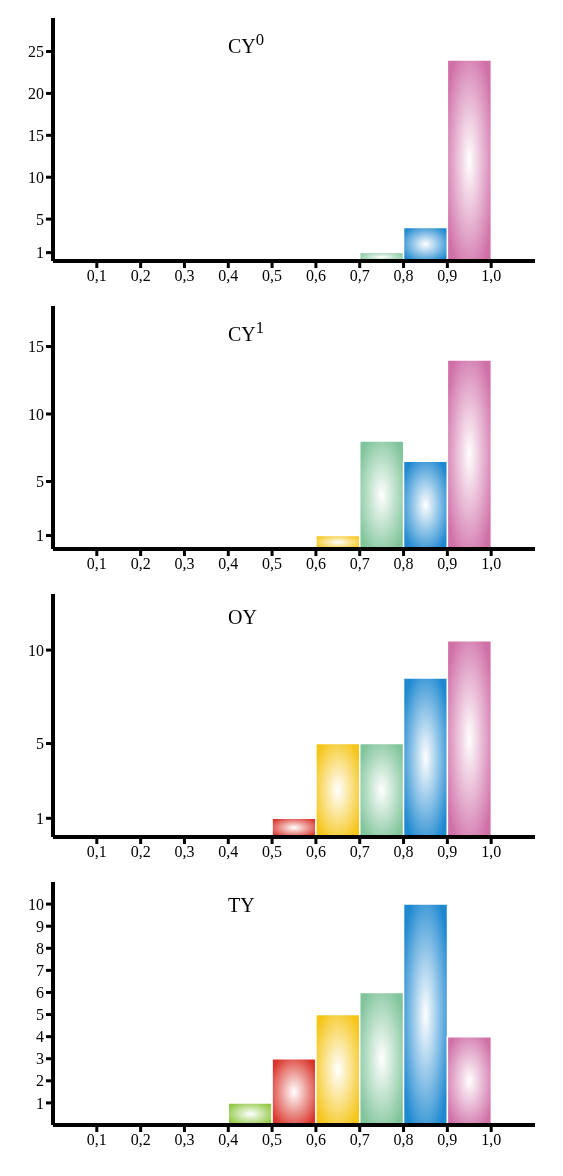 This screenshot has width=563, height=1176. I want to click on y-tick-label: 20, so click(36, 94).